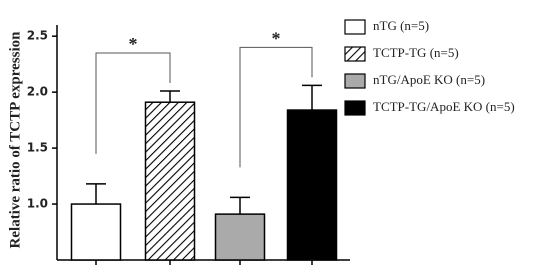 Image resolution: width=541 pixels, height=280 pixels. What do you see at coordinates (37, 36) in the screenshot?
I see `y-tick-label: 2.5` at bounding box center [37, 36].